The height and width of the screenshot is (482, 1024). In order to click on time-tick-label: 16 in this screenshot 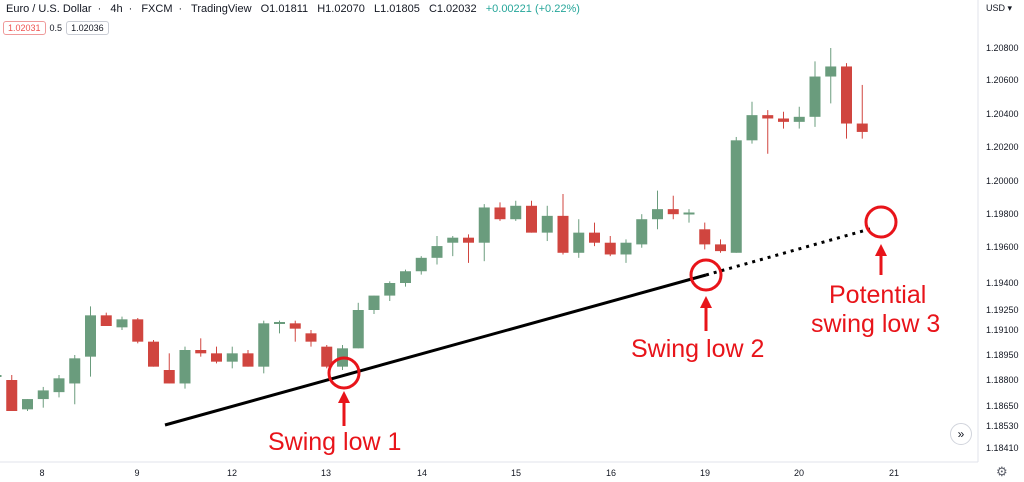, I will do `click(611, 473)`.